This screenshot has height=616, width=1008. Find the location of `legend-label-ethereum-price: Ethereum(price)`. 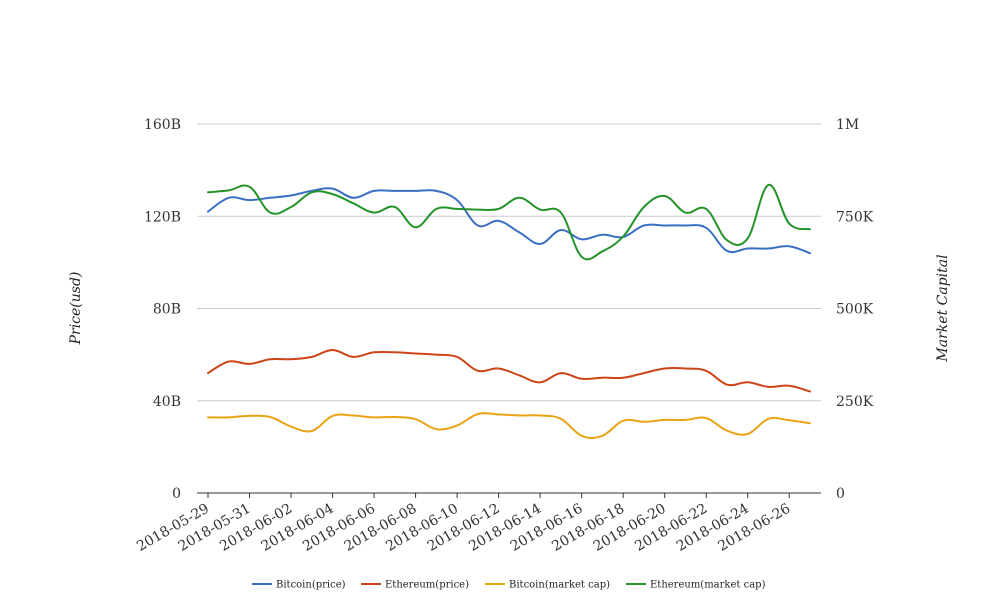

legend-label-ethereum-price: Ethereum(price) is located at coordinates (427, 585).